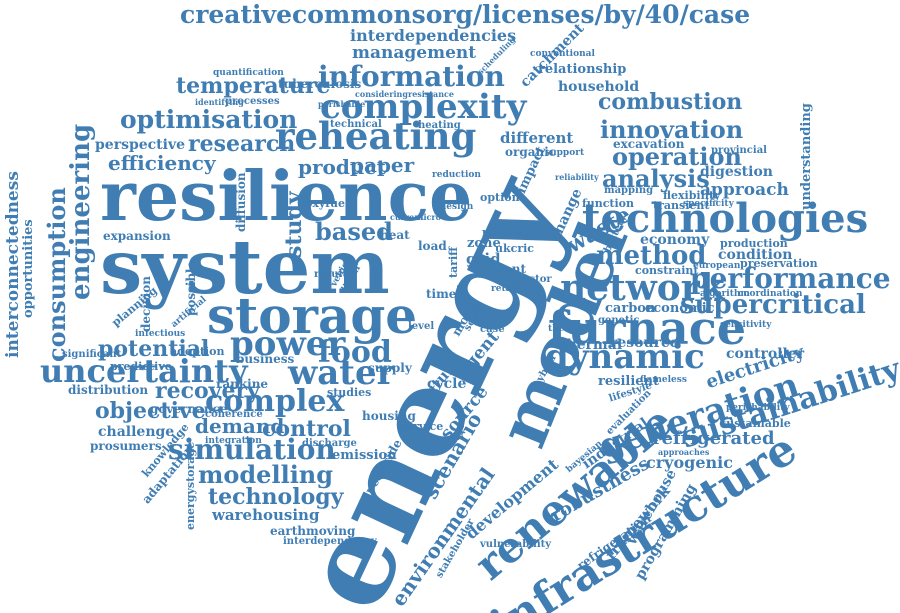 The image size is (900, 613). I want to click on word: interdependency, so click(330, 541).